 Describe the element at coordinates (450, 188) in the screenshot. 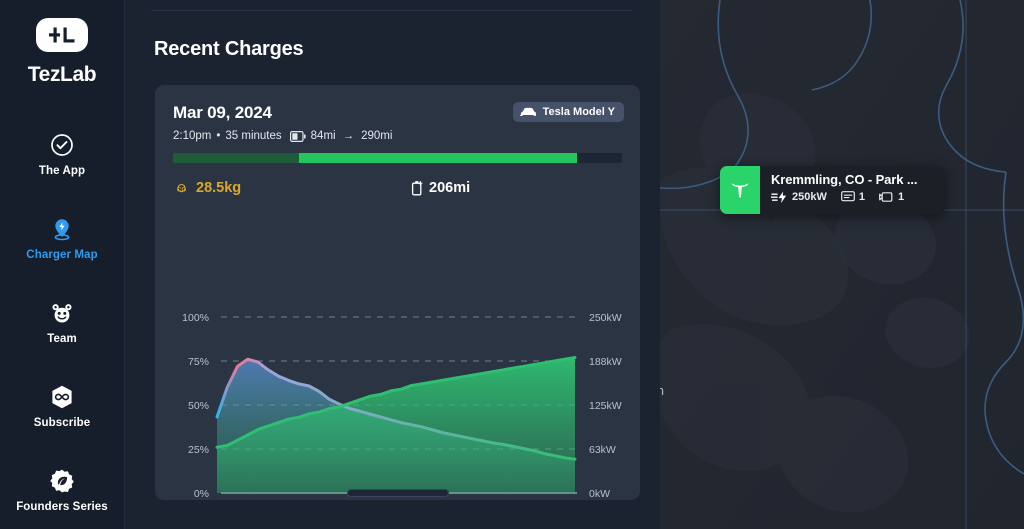

I see `range-added-value: 206mi` at that location.